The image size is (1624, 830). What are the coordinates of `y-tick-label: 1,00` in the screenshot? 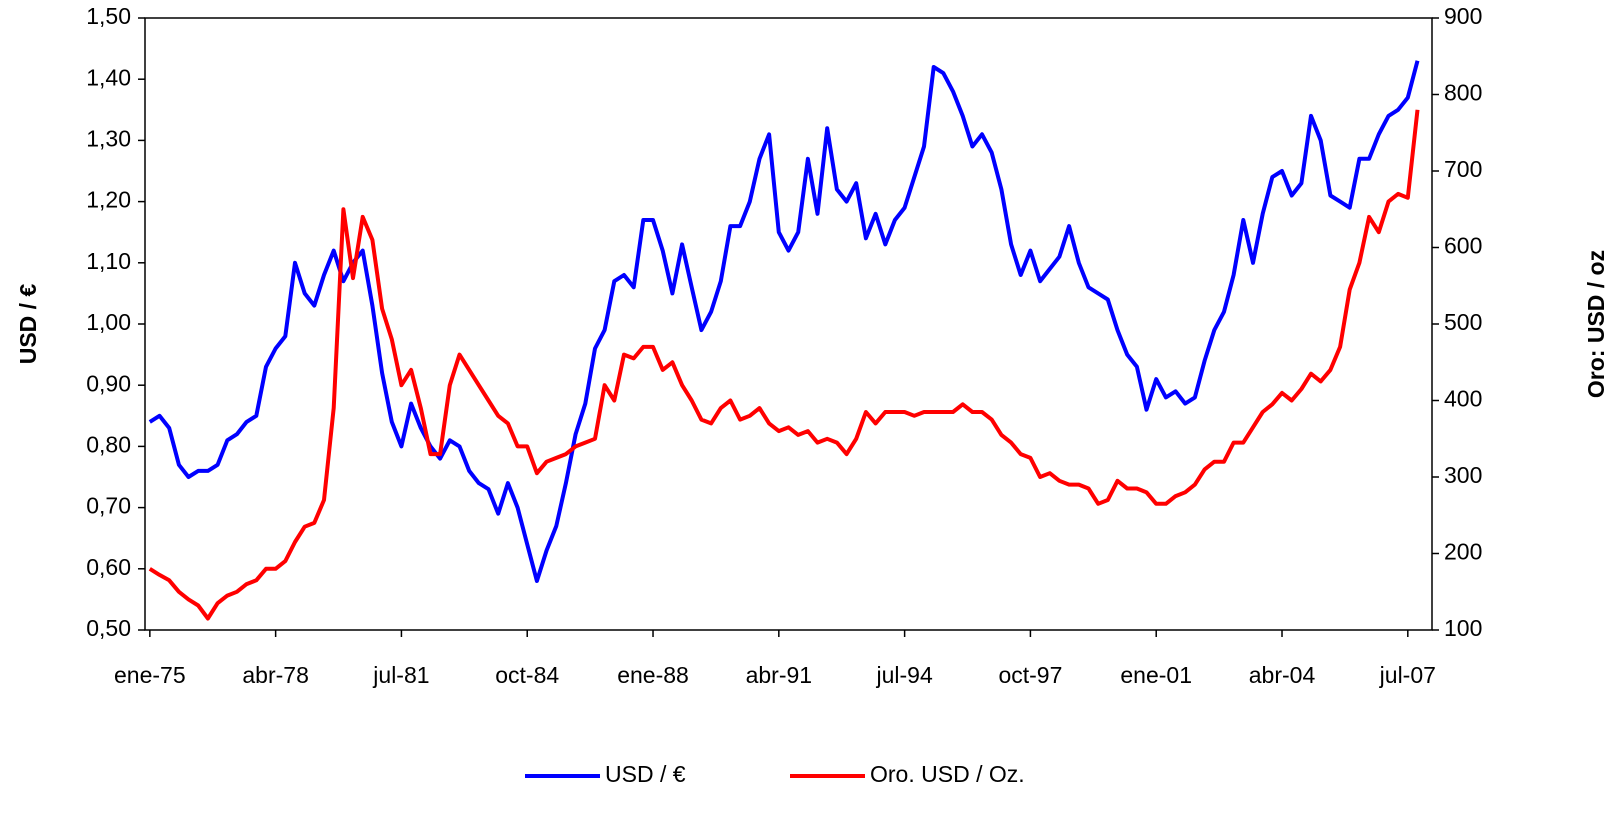 It's located at (108, 322).